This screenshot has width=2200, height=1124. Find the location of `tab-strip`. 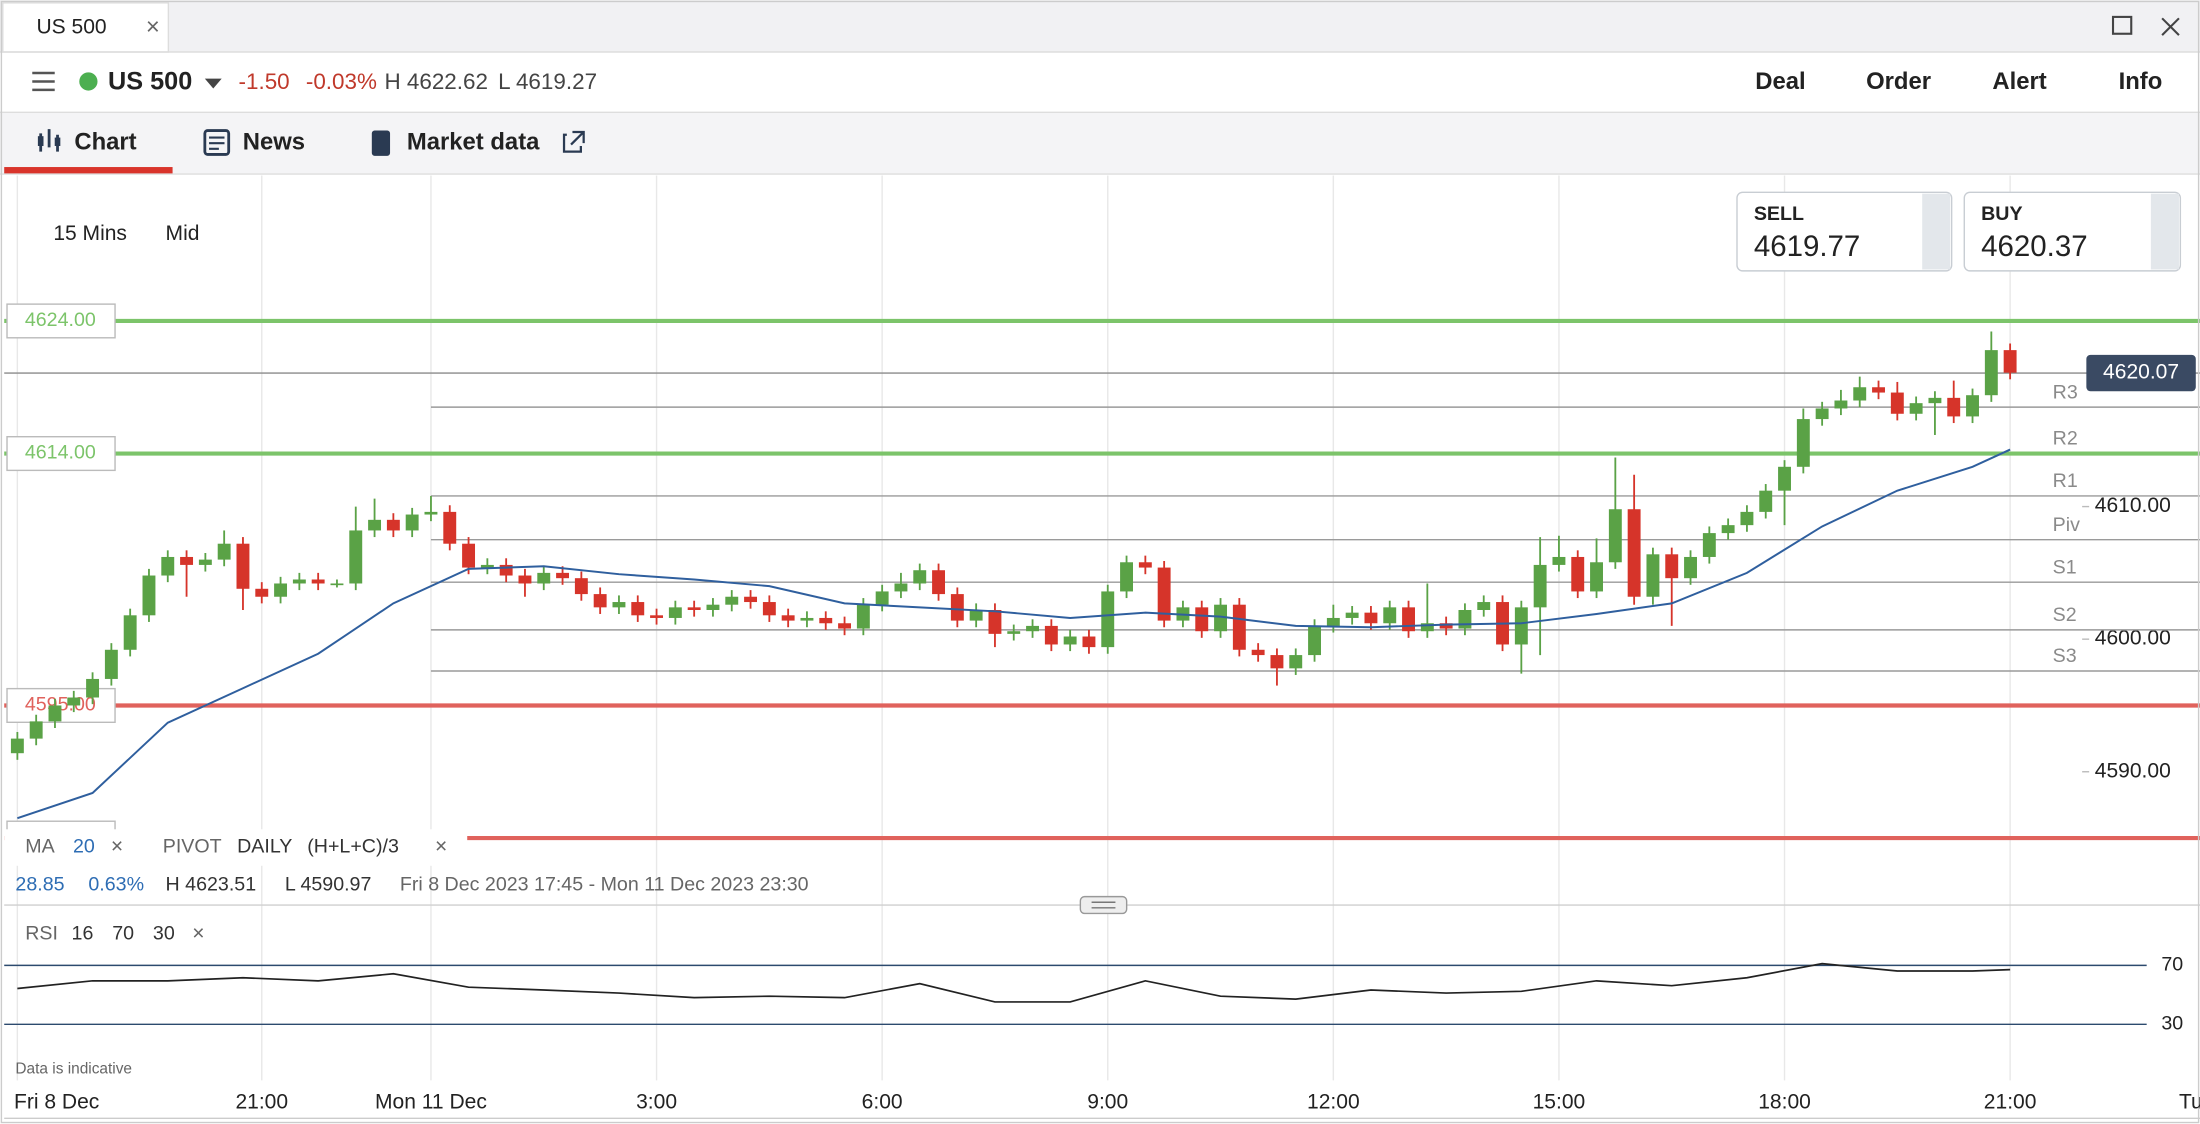

tab-strip is located at coordinates (1100, 26).